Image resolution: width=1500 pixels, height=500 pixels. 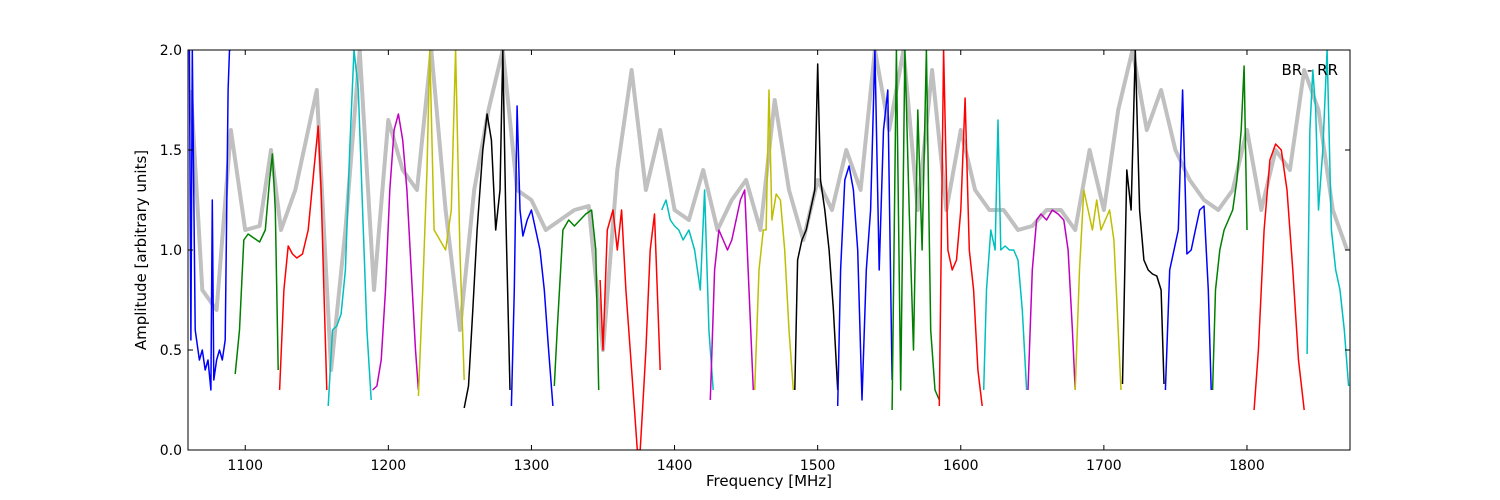 What do you see at coordinates (171, 351) in the screenshot?
I see `y-tick-label: 0.5` at bounding box center [171, 351].